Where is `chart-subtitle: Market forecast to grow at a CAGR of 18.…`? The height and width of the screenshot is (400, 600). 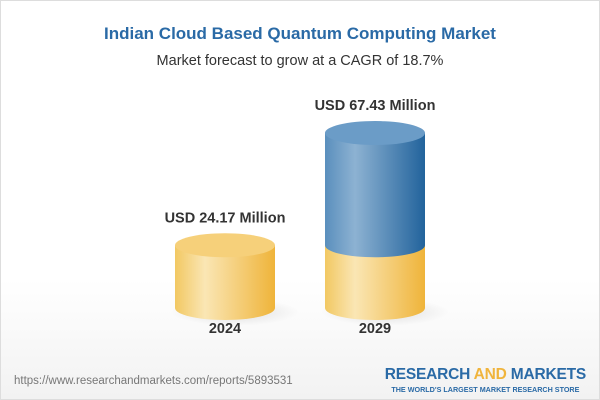
chart-subtitle: Market forecast to grow at a CAGR of 18.… is located at coordinates (300, 61).